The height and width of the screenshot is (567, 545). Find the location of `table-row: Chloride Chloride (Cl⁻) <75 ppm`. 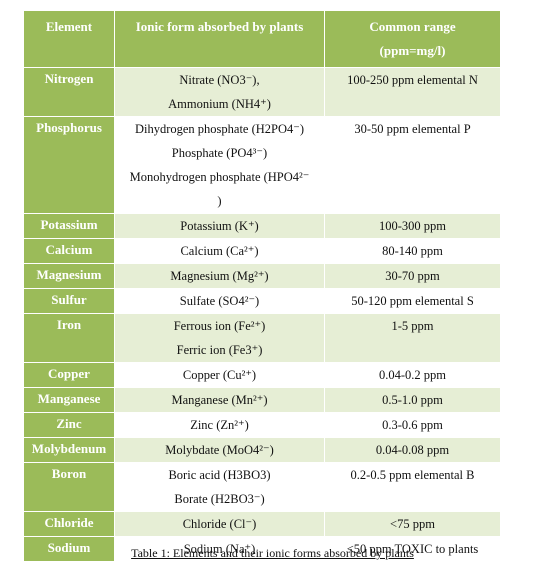

table-row: Chloride Chloride (Cl⁻) <75 ppm is located at coordinates (262, 524).